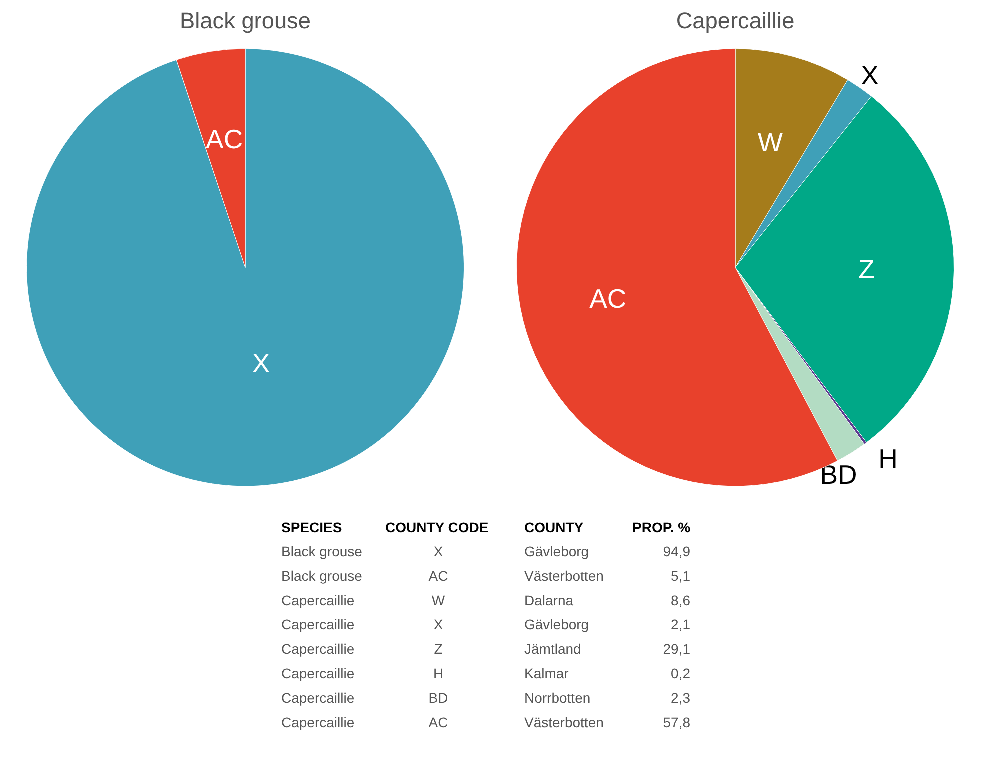 Image resolution: width=981 pixels, height=763 pixels. Describe the element at coordinates (866, 269) in the screenshot. I see `slice-label: Z` at that location.